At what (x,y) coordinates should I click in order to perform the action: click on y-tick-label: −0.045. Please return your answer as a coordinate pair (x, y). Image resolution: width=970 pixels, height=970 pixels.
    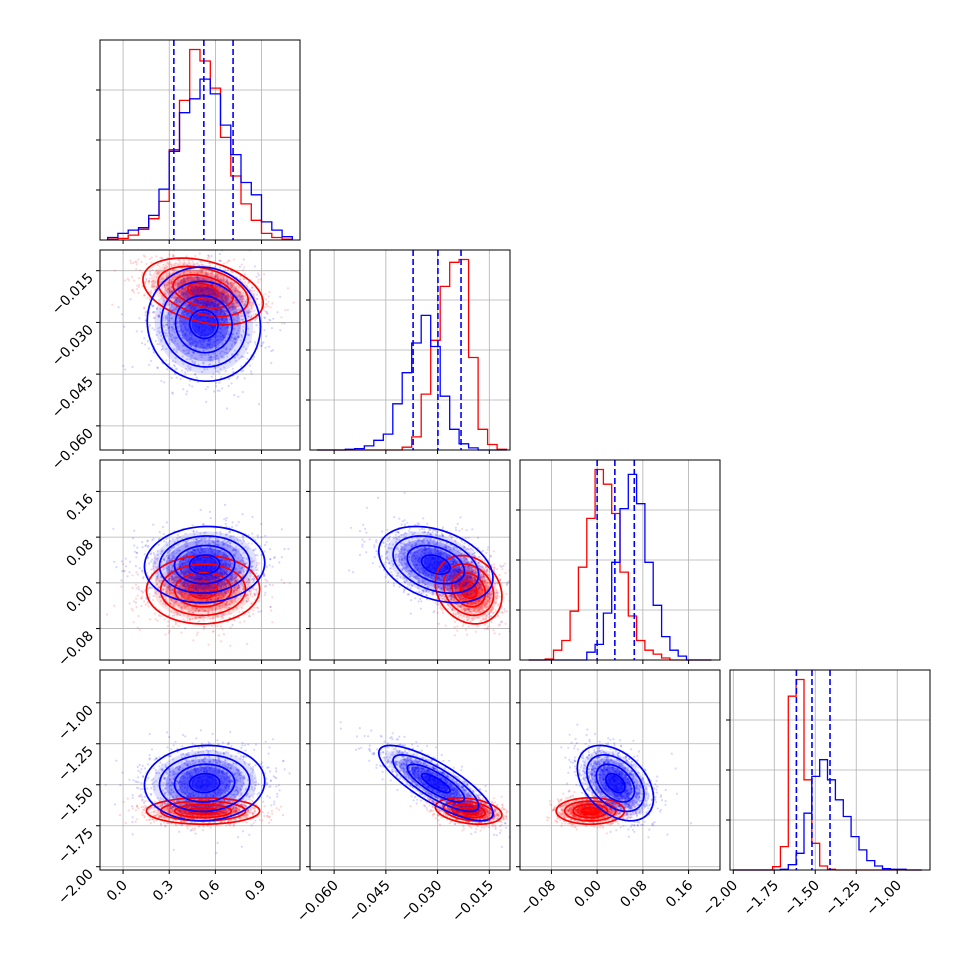
    Looking at the image, I should click on (73, 398).